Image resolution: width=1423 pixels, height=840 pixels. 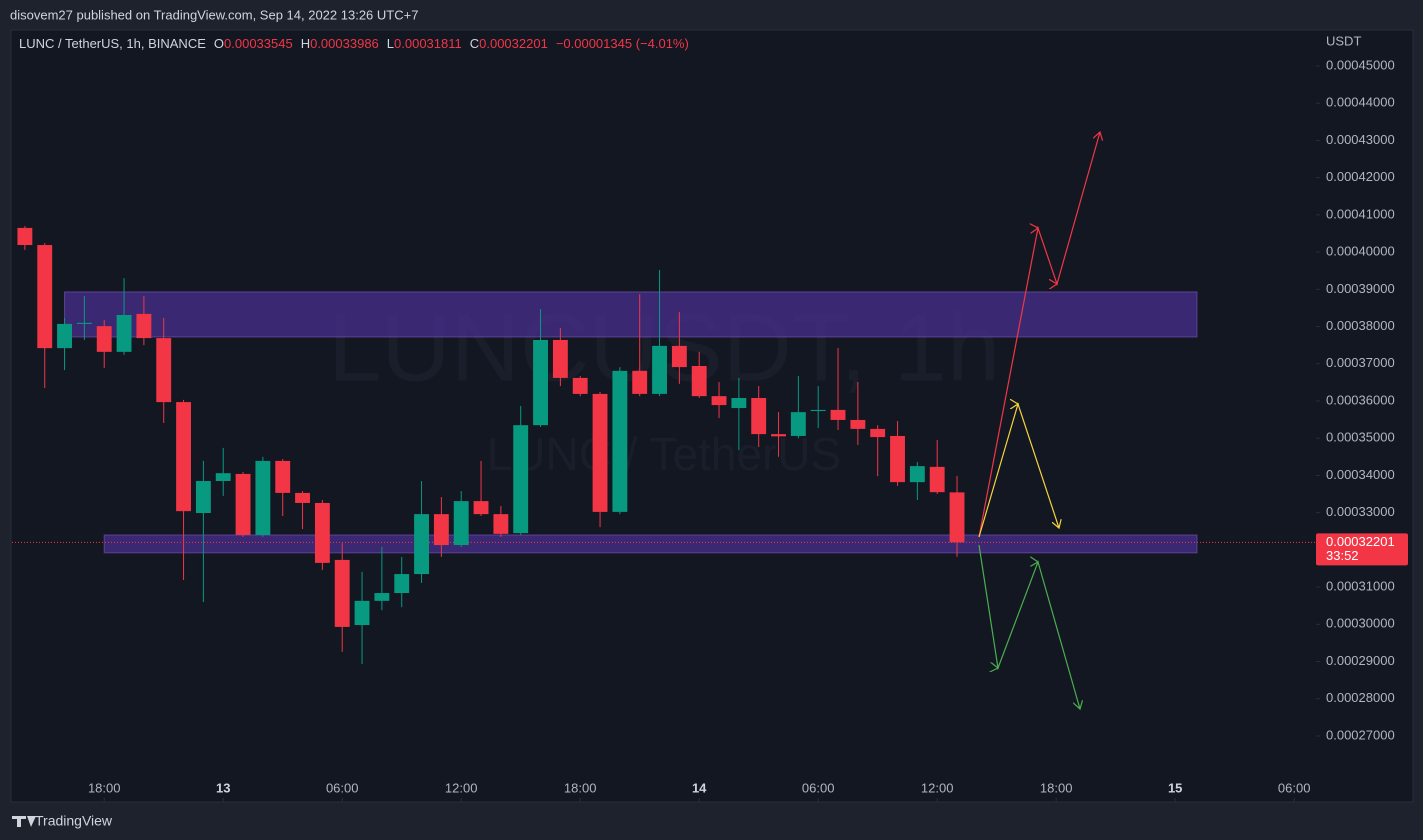 What do you see at coordinates (428, 43) in the screenshot?
I see `legend-value: 0.00031811` at bounding box center [428, 43].